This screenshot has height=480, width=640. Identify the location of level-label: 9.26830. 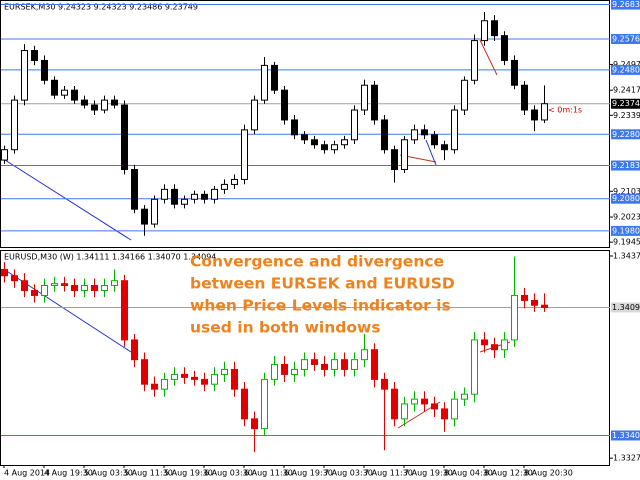
(626, 4).